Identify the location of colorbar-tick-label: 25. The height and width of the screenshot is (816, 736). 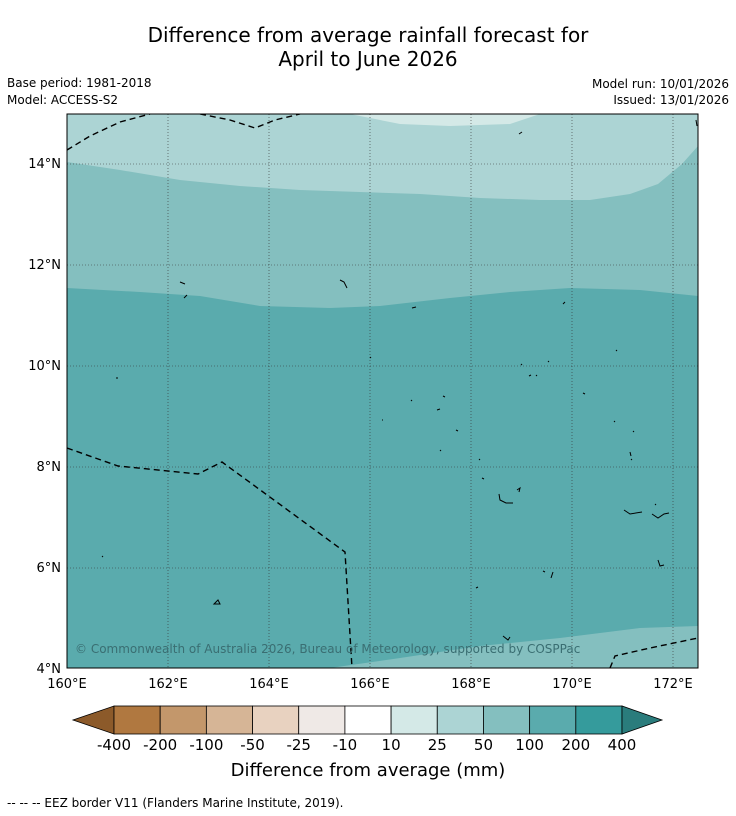
(437, 745).